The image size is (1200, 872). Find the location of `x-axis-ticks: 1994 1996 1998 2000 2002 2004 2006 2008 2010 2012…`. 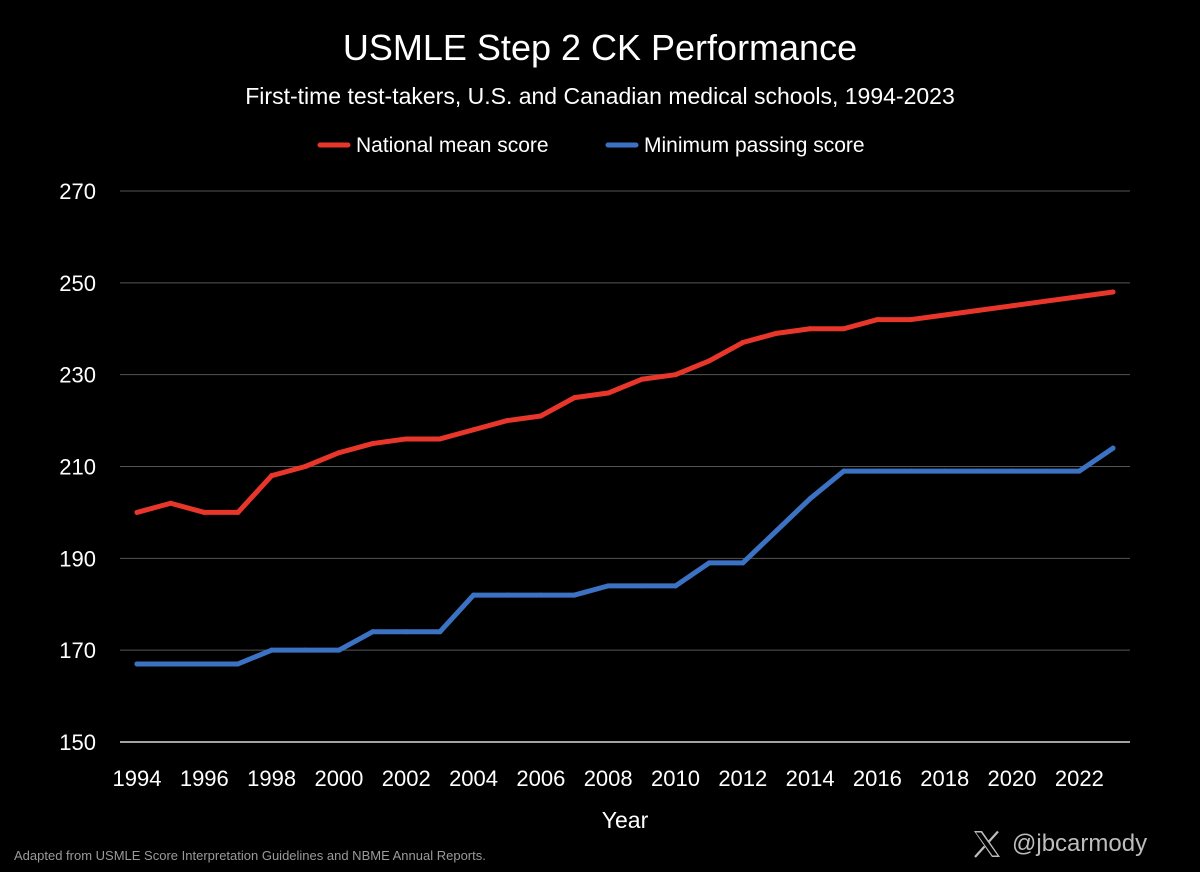

x-axis-ticks: 1994 1996 1998 2000 2002 2004 2006 2008 2010 2012… is located at coordinates (608, 778).